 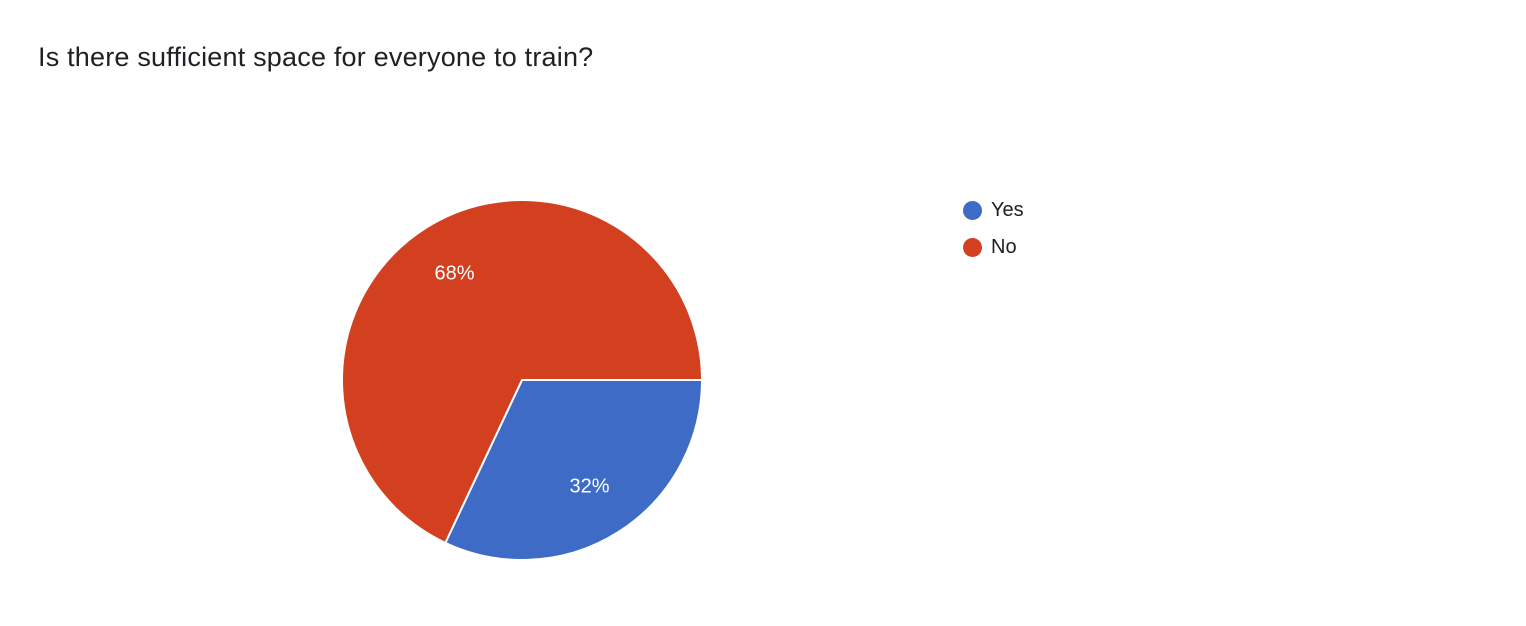 I want to click on chart-legend: Yes No, so click(x=993, y=228).